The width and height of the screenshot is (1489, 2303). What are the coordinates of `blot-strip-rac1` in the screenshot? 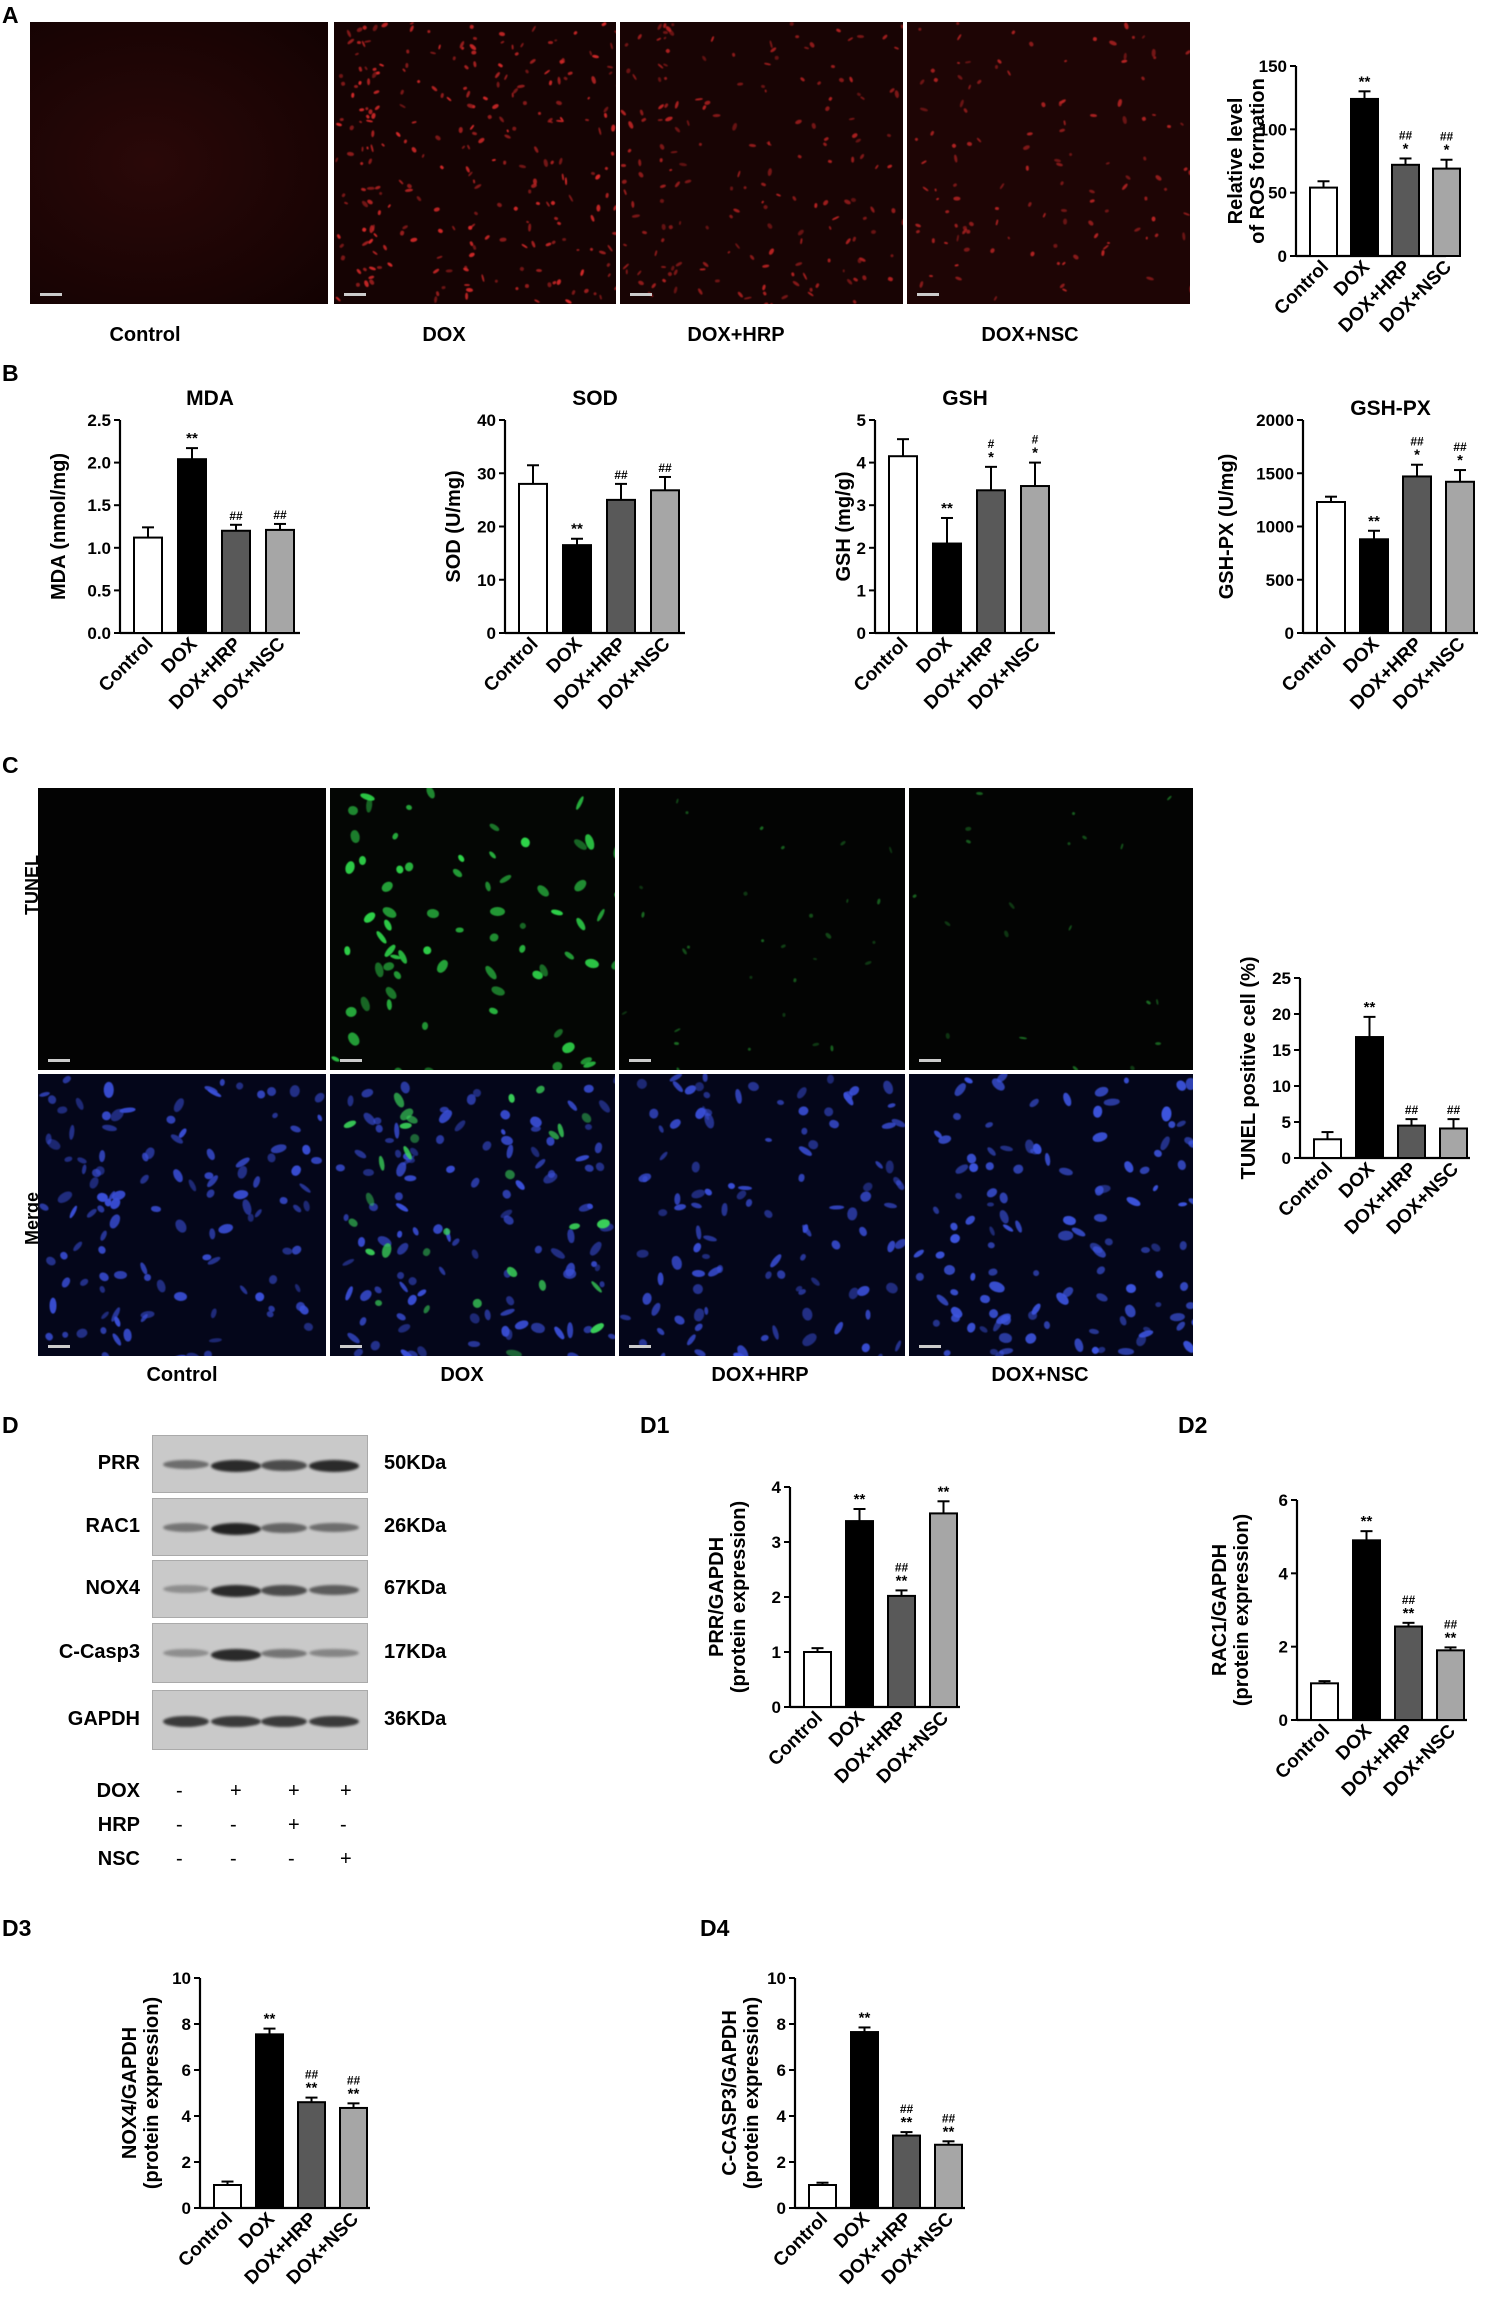 It's located at (260, 1527).